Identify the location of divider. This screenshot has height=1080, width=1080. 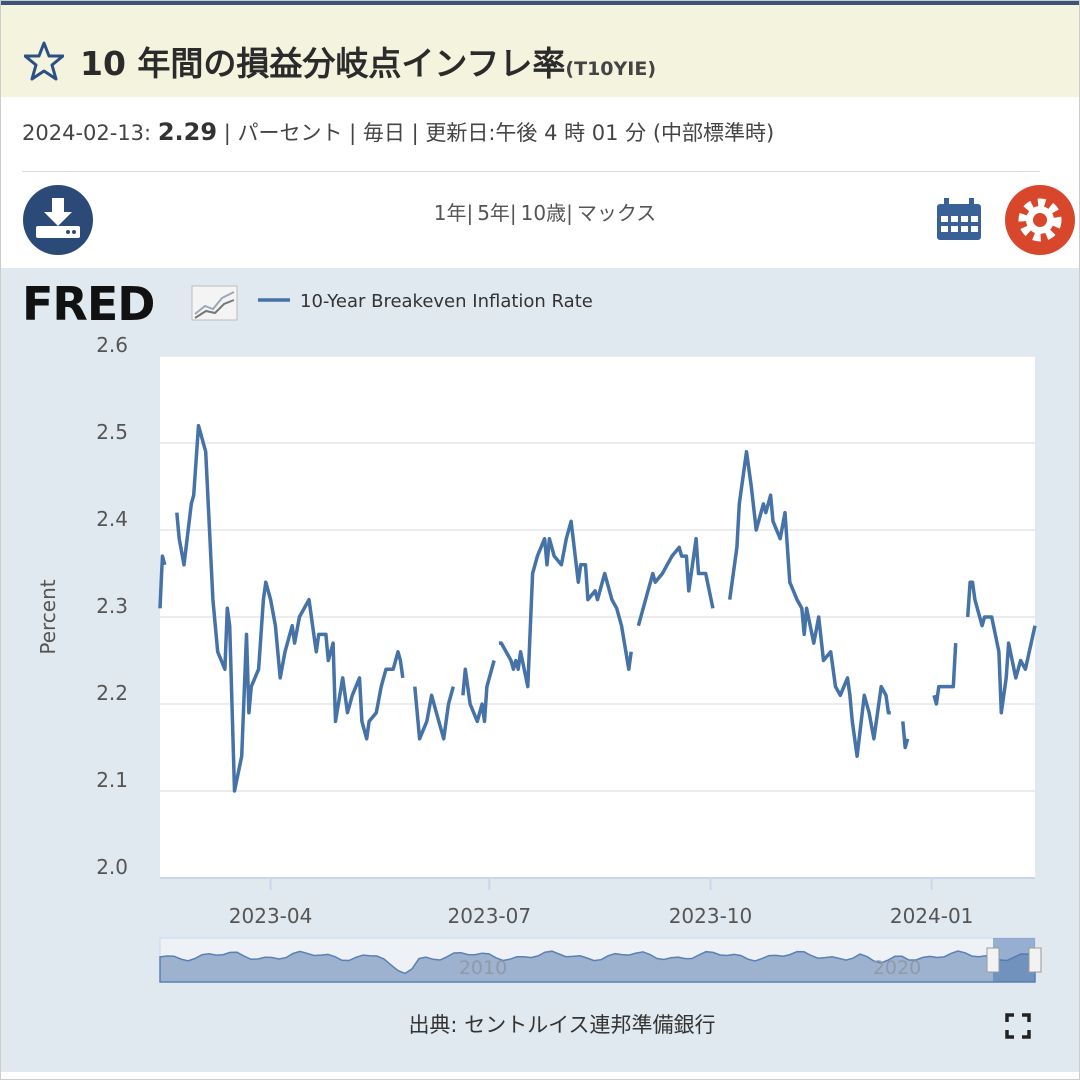
(531, 171).